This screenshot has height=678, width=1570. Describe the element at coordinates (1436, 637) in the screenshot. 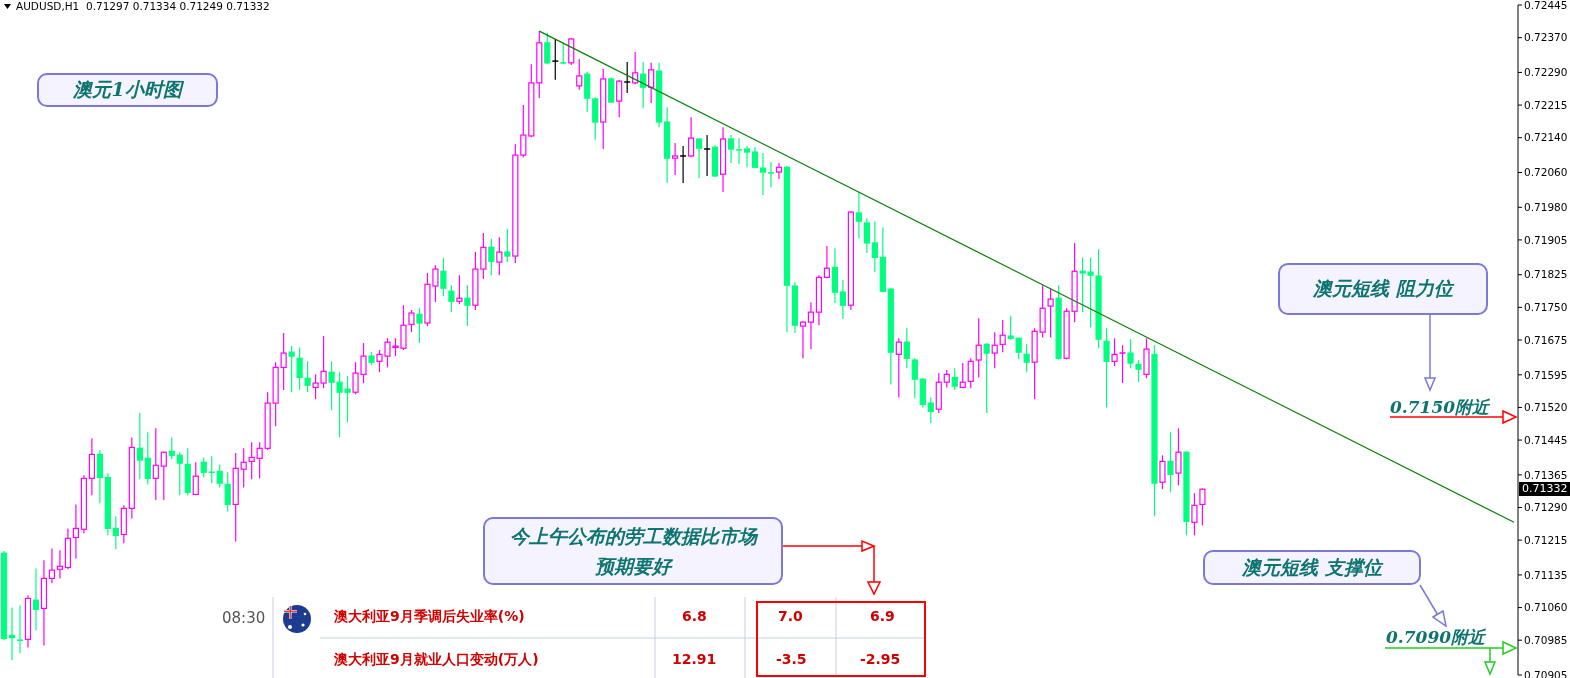

I see `annotation: 0.7090附近` at that location.